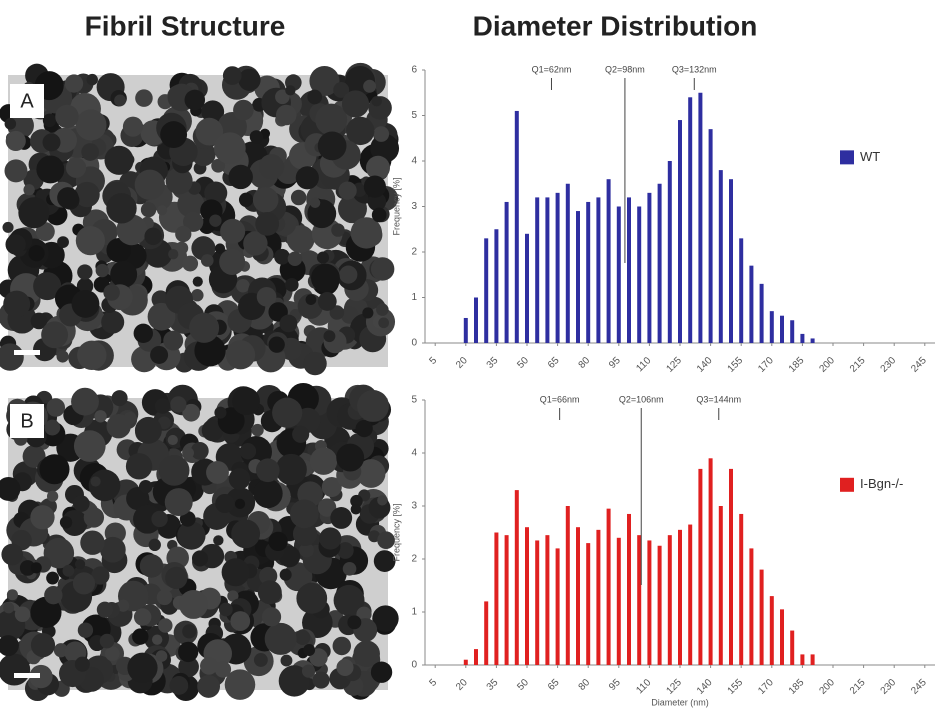 The width and height of the screenshot is (936, 711). I want to click on y-tick-label: 3, so click(414, 206).